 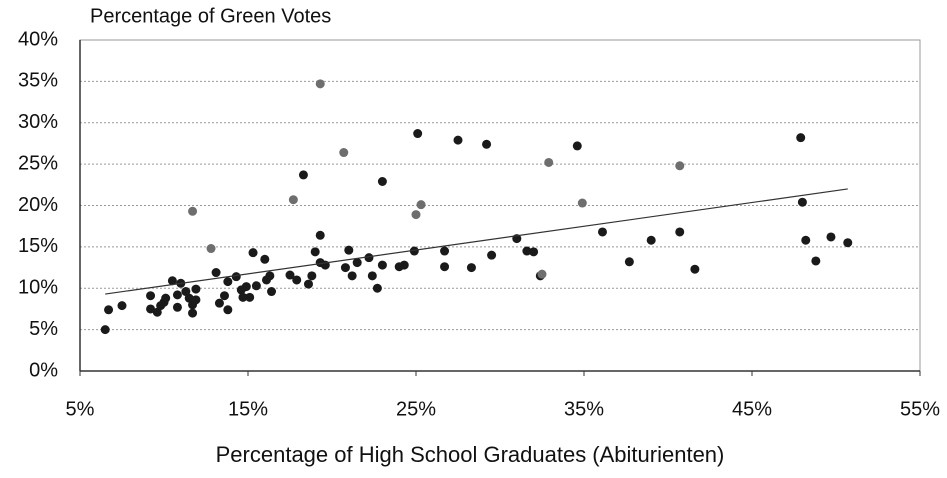 What do you see at coordinates (584, 409) in the screenshot?
I see `x-tick-label: 35%` at bounding box center [584, 409].